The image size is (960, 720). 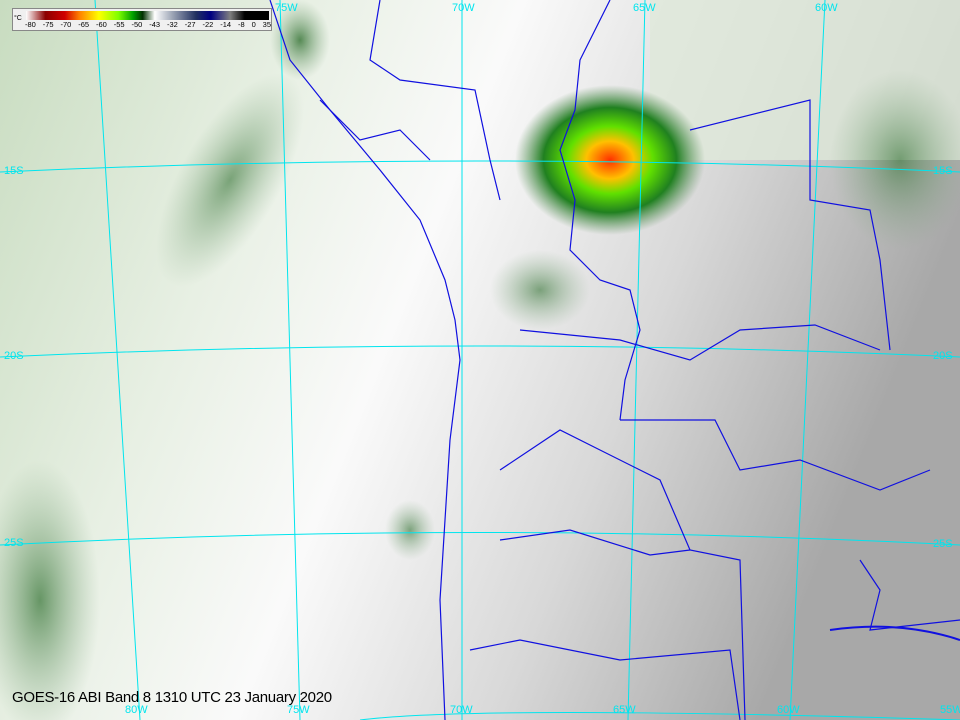 What do you see at coordinates (266, 24) in the screenshot?
I see `colorbar-tick: 35` at bounding box center [266, 24].